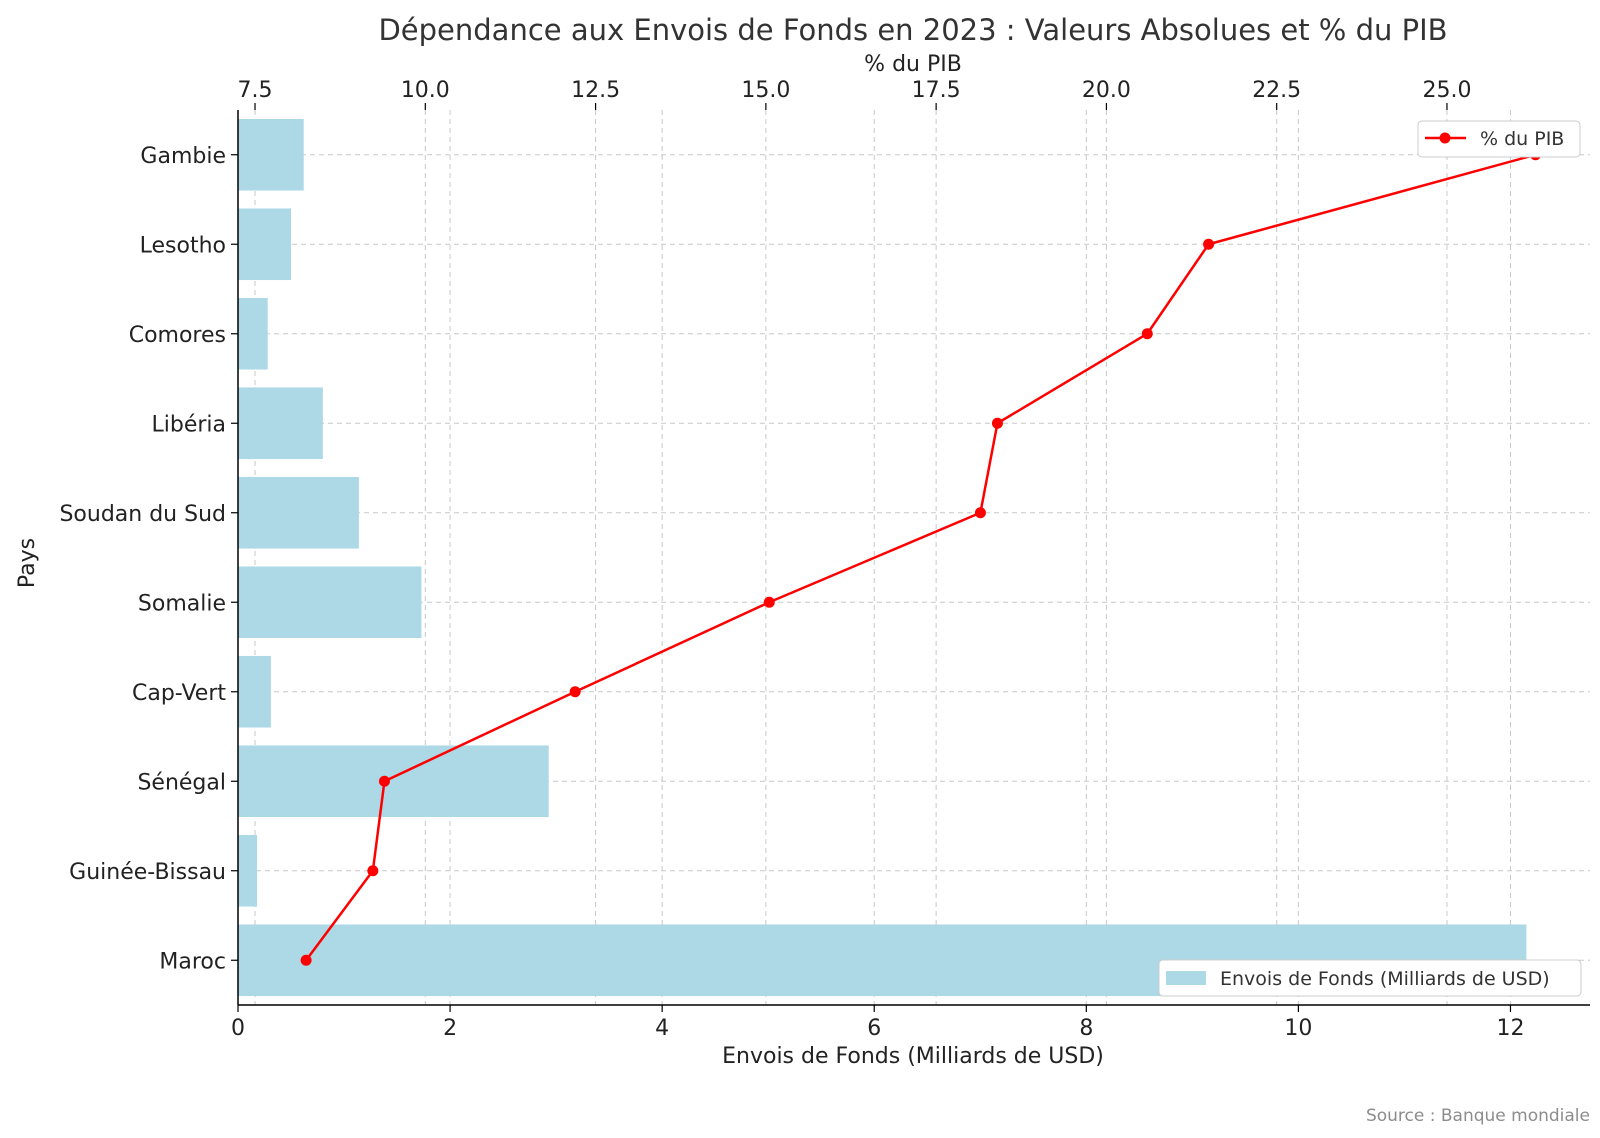 This screenshot has height=1138, width=1600. Describe the element at coordinates (913, 64) in the screenshot. I see `top-axis-title: % du PIB` at that location.